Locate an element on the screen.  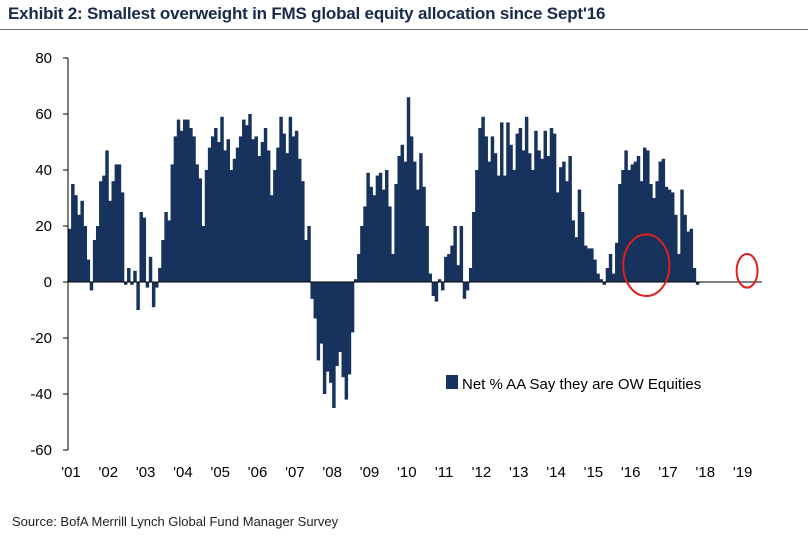
y-tick-label: 0 is located at coordinates (48, 282).